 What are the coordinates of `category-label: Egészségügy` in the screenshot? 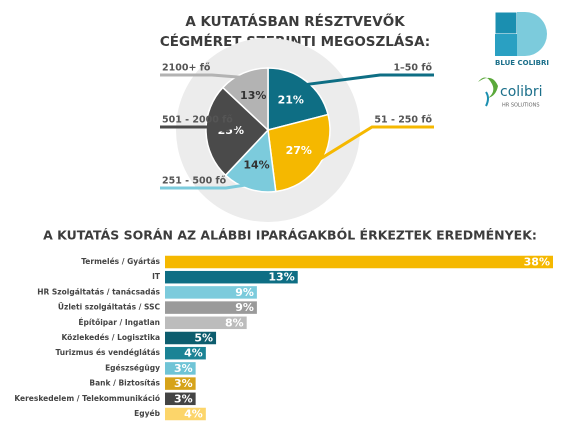 It's located at (132, 367).